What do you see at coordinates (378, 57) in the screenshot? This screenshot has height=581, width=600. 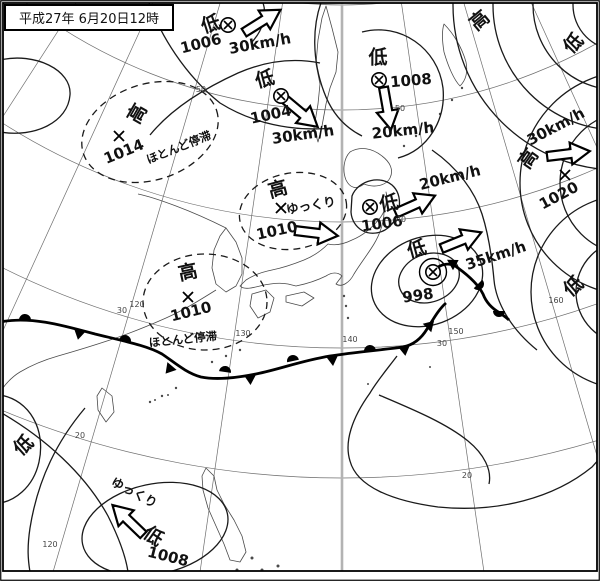 I see `low-1008-kind: 低` at bounding box center [378, 57].